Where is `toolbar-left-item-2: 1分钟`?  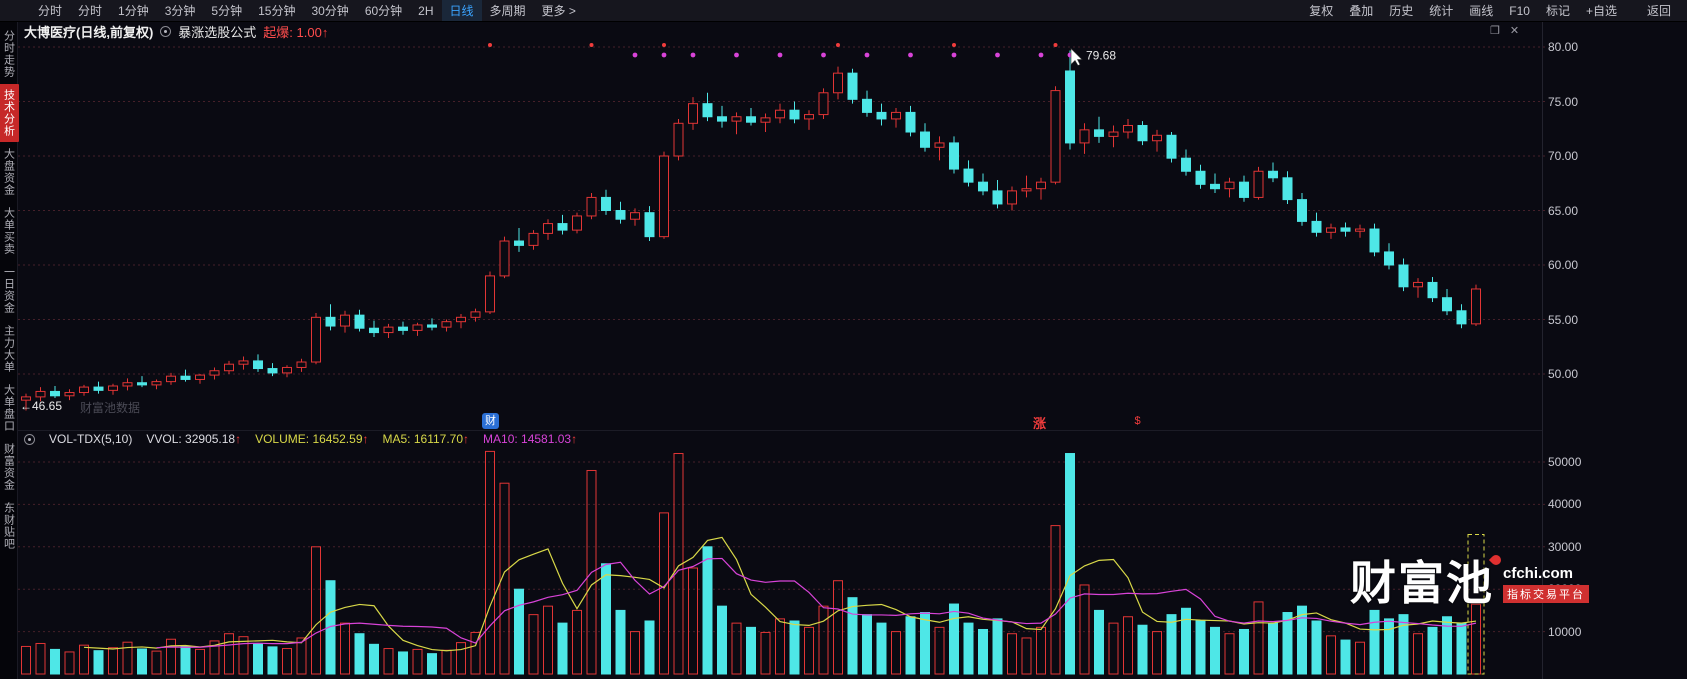
toolbar-left-item-2: 1分钟 is located at coordinates (133, 11).